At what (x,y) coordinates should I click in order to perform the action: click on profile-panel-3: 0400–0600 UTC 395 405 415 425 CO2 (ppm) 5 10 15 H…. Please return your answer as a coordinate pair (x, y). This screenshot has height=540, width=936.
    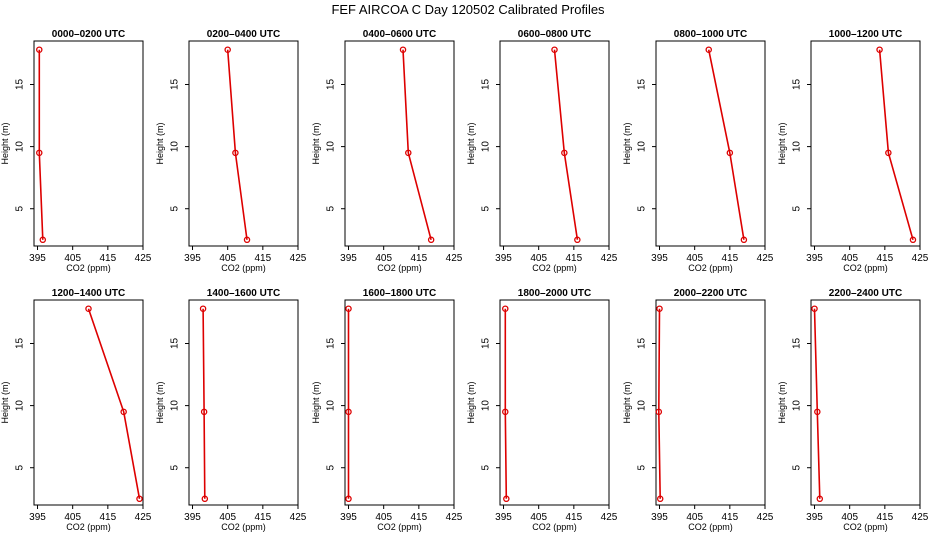
    Looking at the image, I should click on (387, 151).